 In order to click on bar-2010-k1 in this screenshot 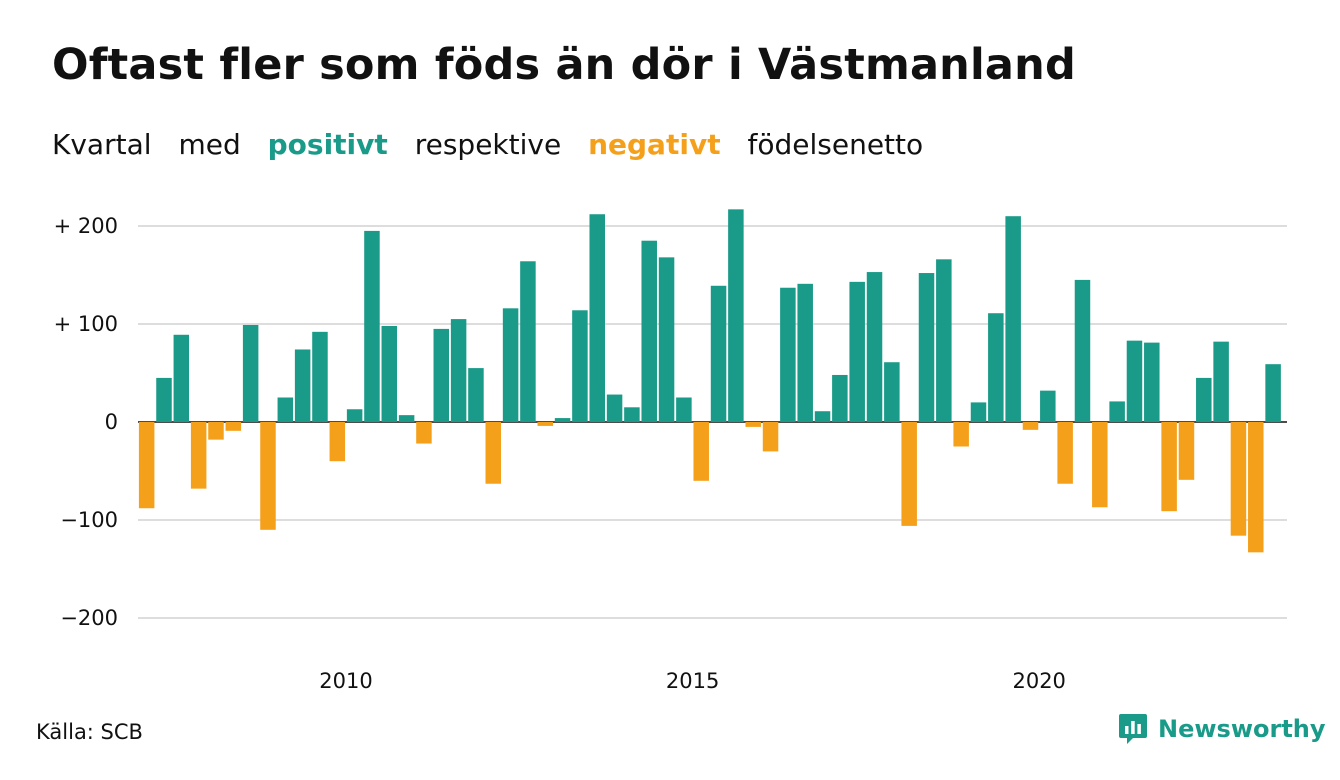, I will do `click(354, 415)`.